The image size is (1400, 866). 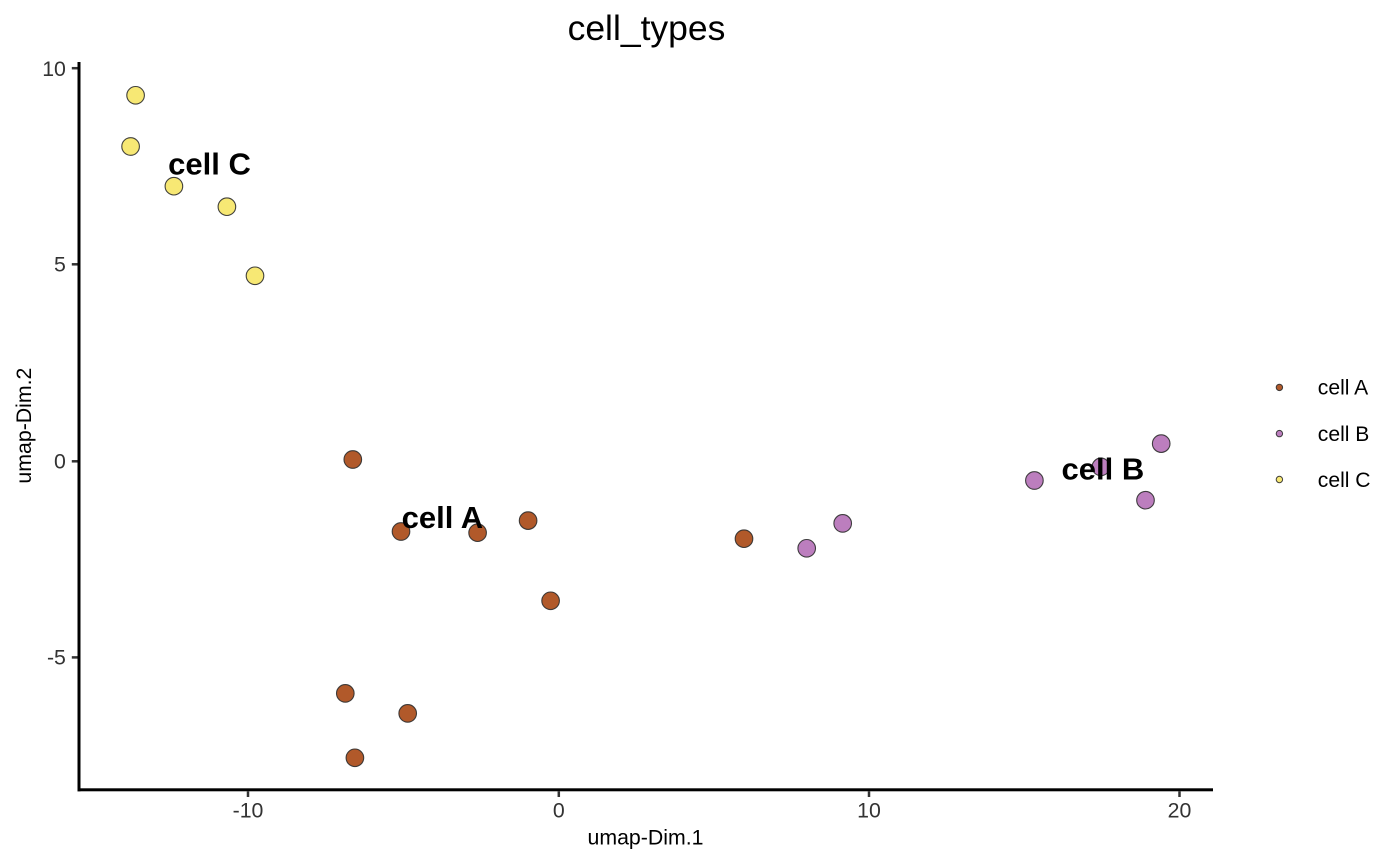 I want to click on svg-text: 5, so click(x=60, y=265).